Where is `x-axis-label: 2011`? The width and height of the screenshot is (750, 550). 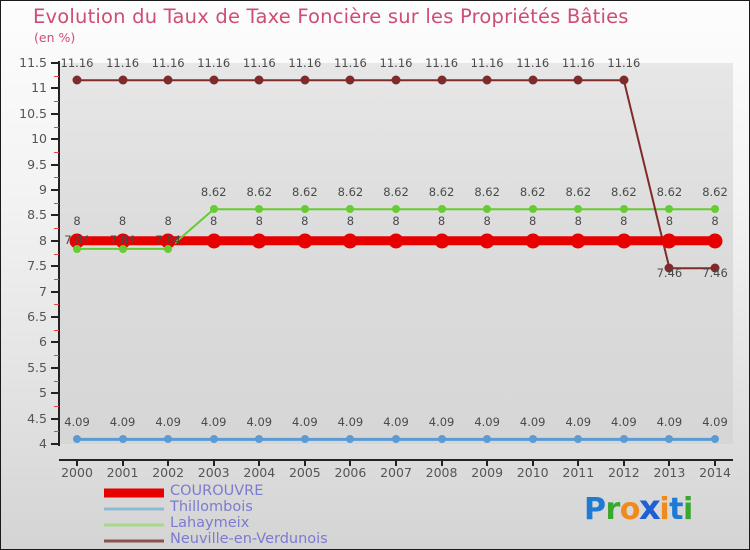
x-axis-label: 2011 is located at coordinates (578, 472).